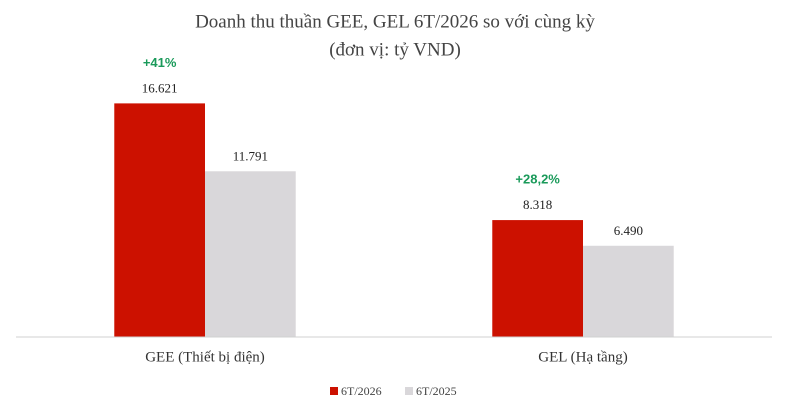  What do you see at coordinates (395, 49) in the screenshot?
I see `chart-subtitle: (đơn vị: tỷ VND)` at bounding box center [395, 49].